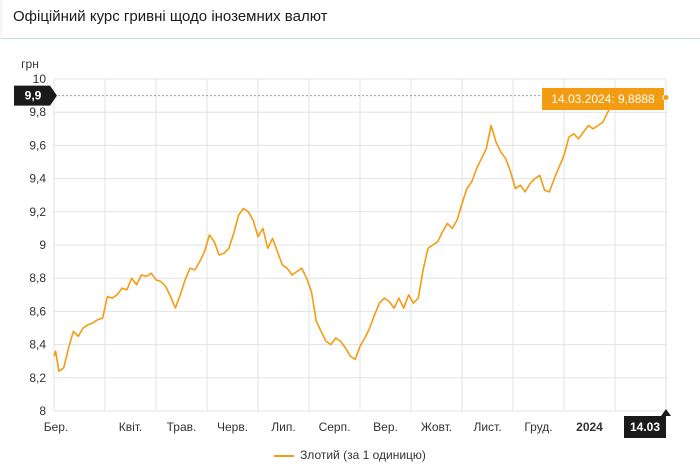 This screenshot has height=467, width=700. I want to click on chart-legend: Злотий (за 1 одиницю), so click(350, 455).